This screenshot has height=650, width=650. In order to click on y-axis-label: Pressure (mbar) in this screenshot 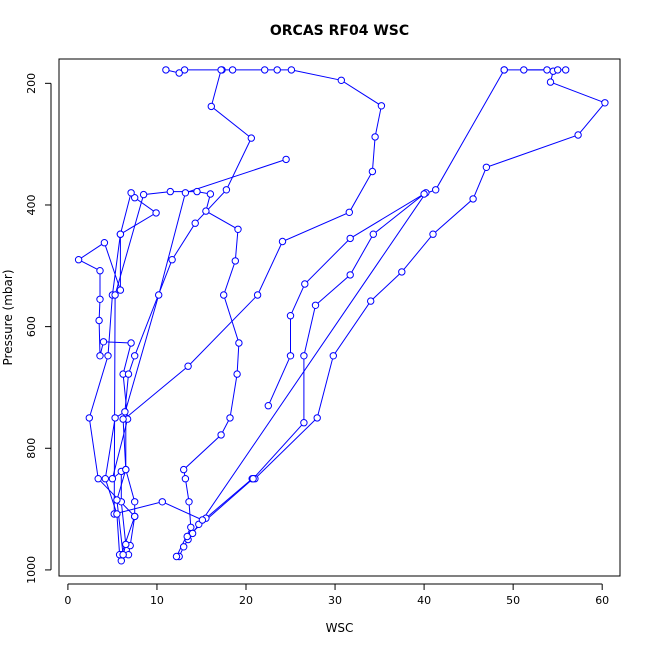, I will do `click(8, 317)`.